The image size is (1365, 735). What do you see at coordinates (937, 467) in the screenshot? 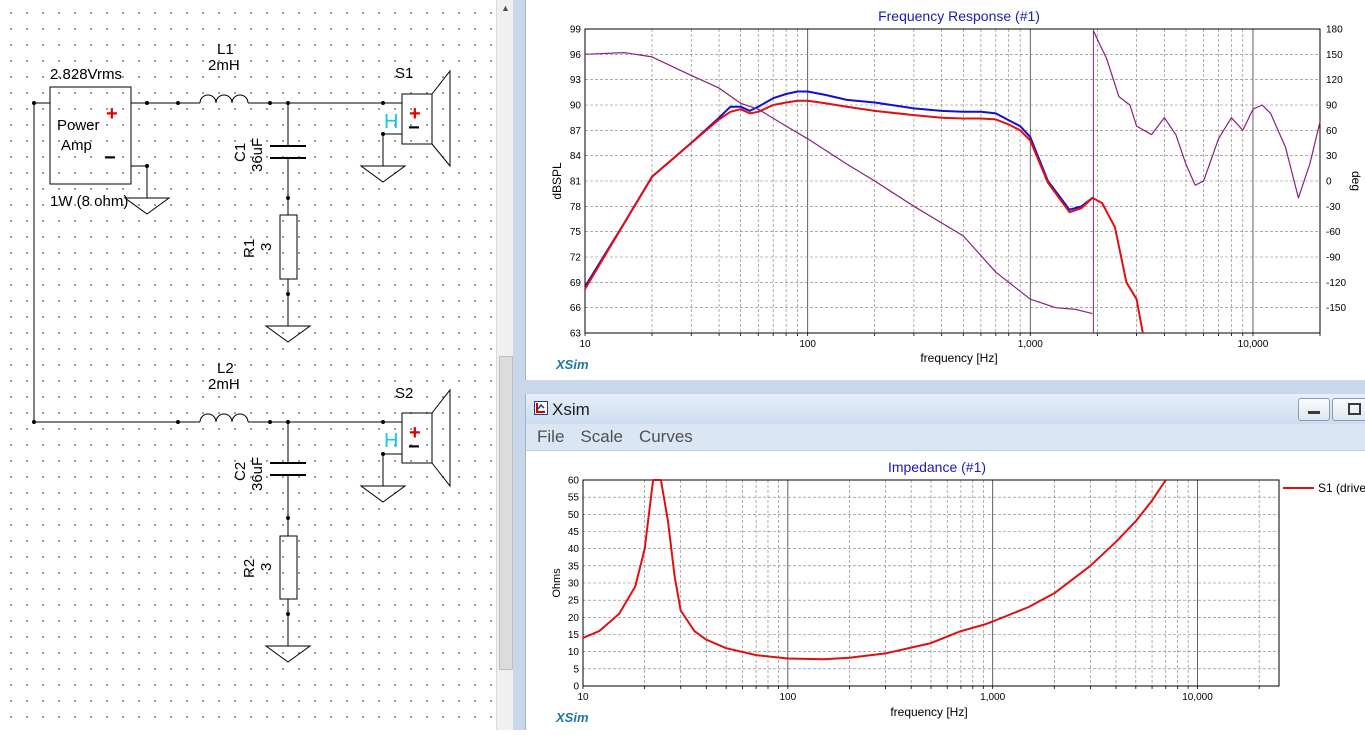
I see `imp-title: Impedance (#1)` at bounding box center [937, 467].